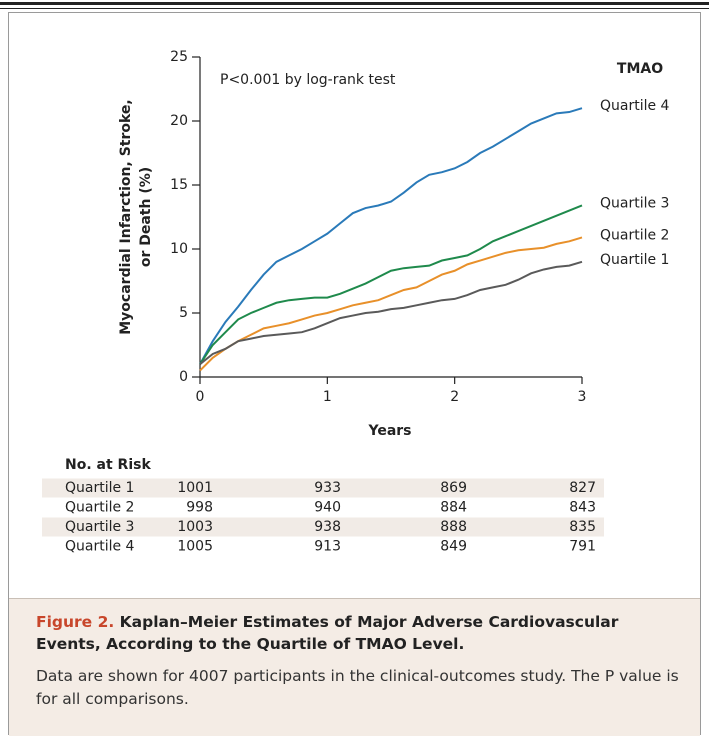  I want to click on y-tick-label: 5, so click(183, 313).